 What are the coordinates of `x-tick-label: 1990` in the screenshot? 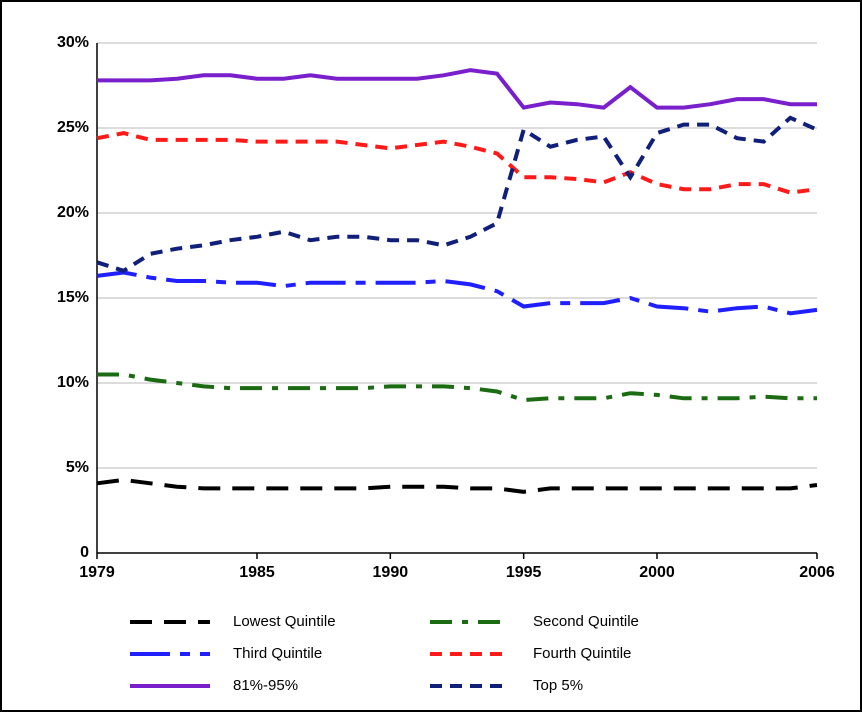 It's located at (391, 572).